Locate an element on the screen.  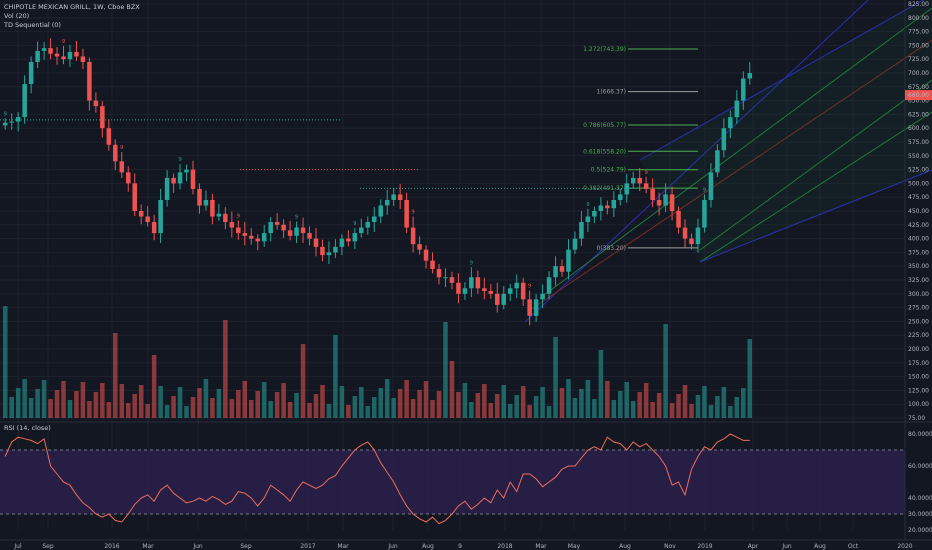
time-tick: Aug is located at coordinates (820, 546).